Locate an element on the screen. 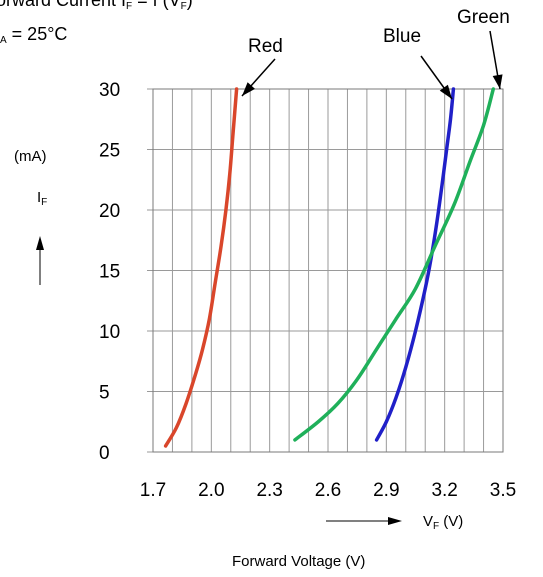 Image resolution: width=543 pixels, height=577 pixels. y-tick-label: 20 is located at coordinates (109, 211).